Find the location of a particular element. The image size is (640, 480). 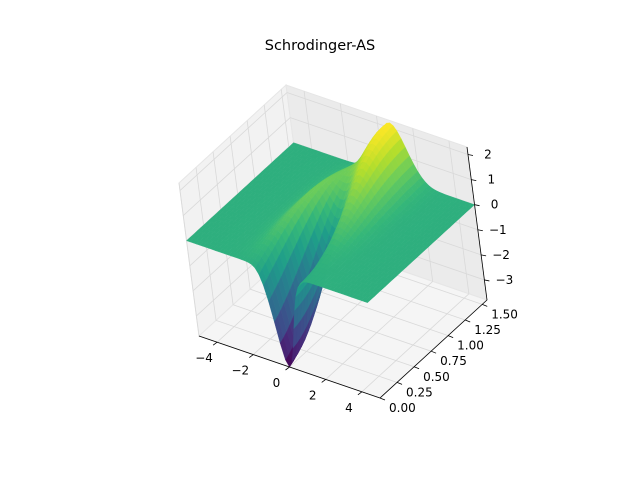

z-tick-label: −3 is located at coordinates (505, 280).